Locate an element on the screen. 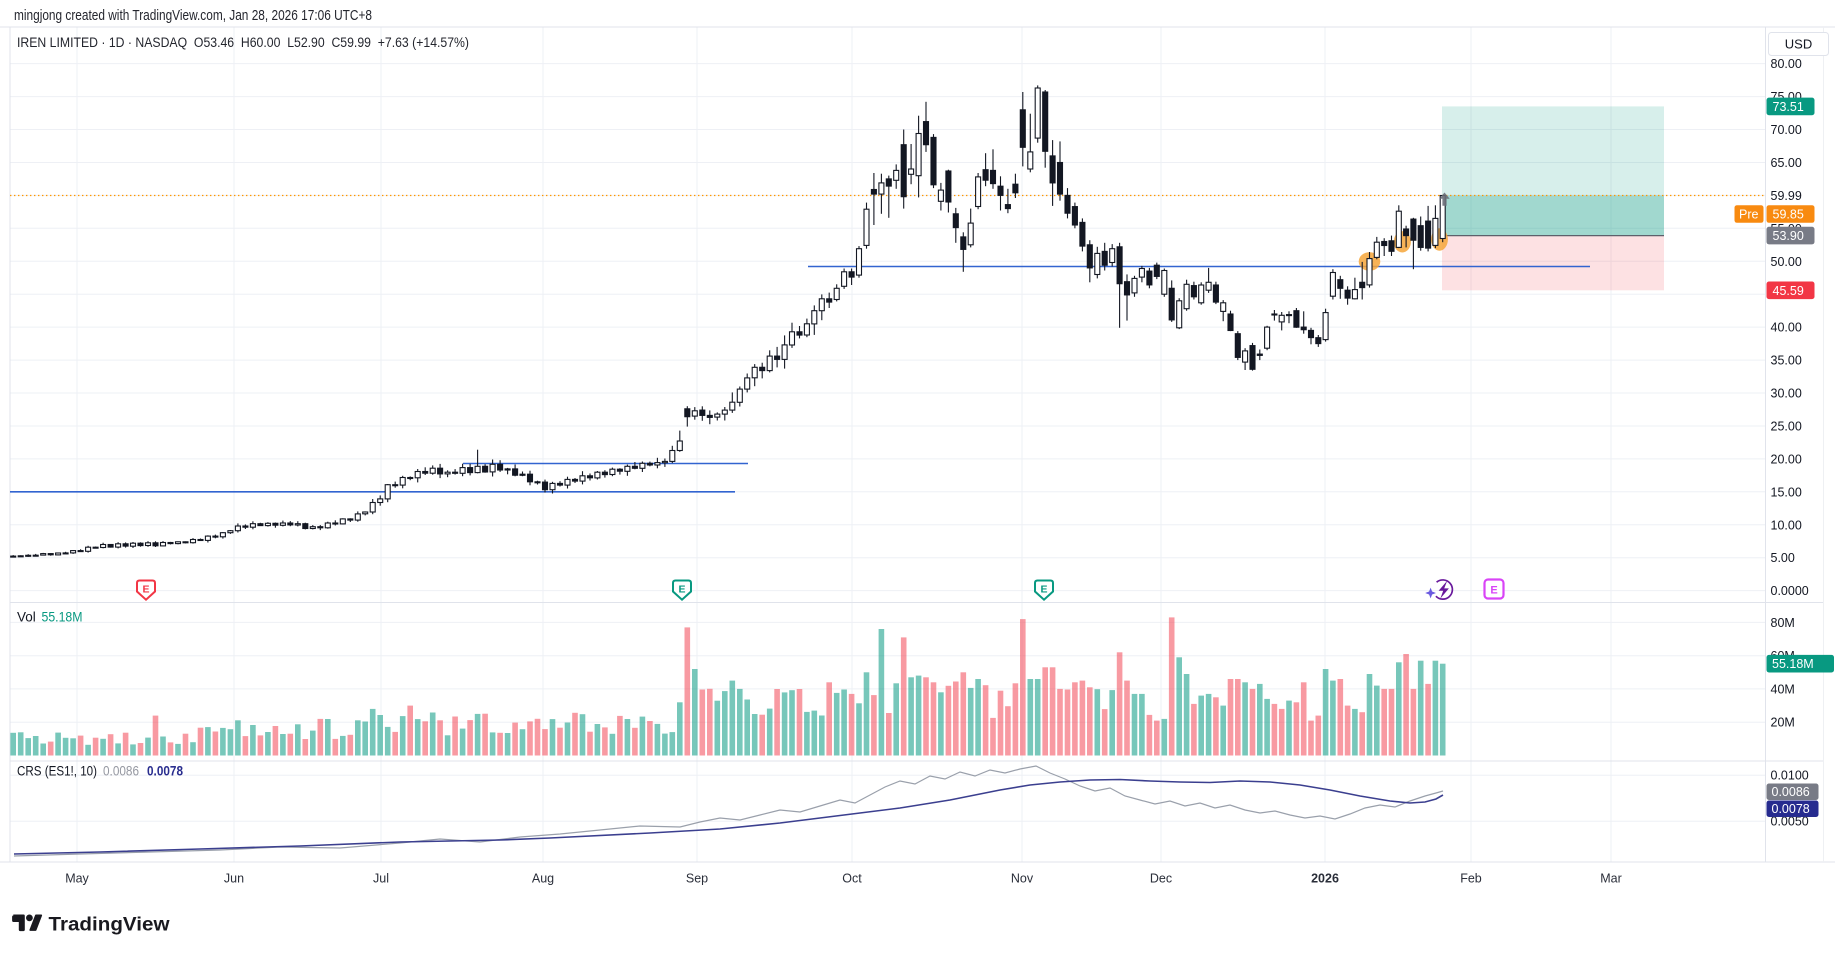 The height and width of the screenshot is (953, 1835). svg-text: 45.59 is located at coordinates (1788, 291).